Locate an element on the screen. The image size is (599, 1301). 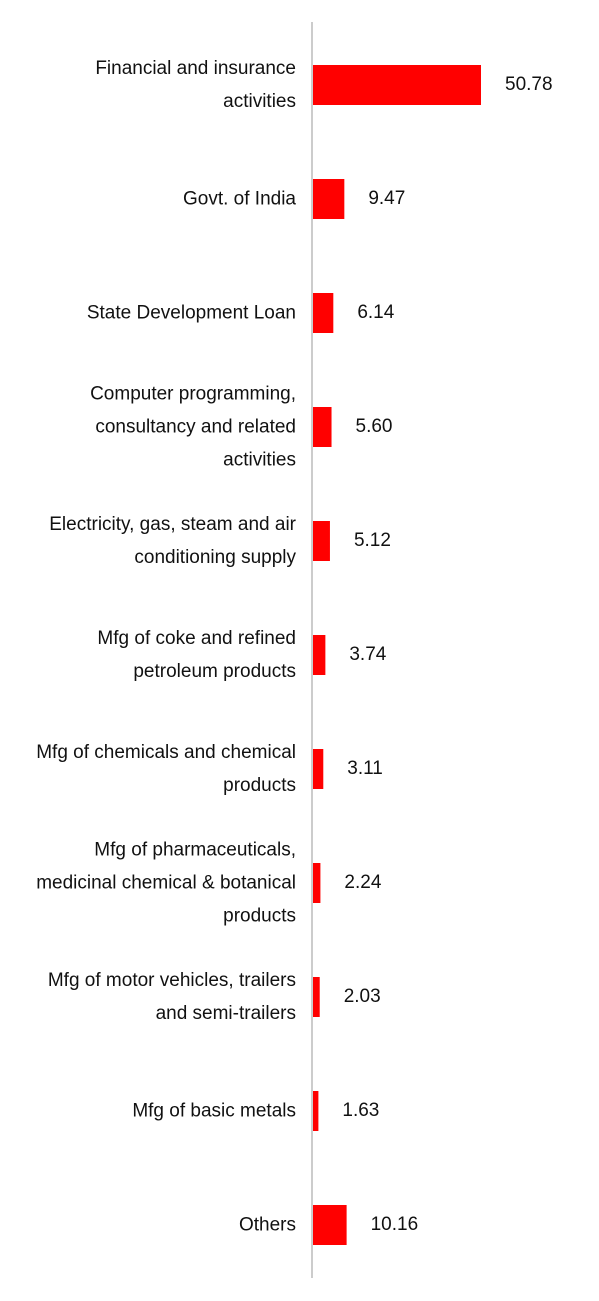
value-label: 2.24 is located at coordinates (362, 882).